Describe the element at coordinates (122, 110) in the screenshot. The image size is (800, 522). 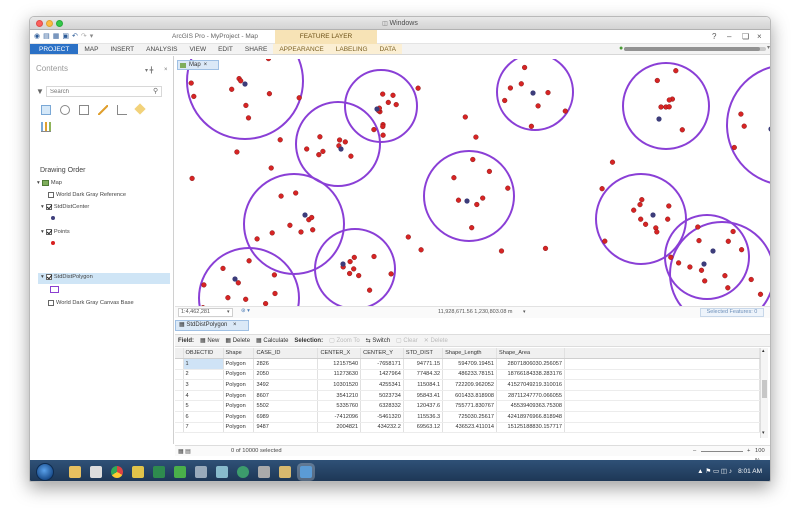
I see `list-by-snapping-icon` at that location.